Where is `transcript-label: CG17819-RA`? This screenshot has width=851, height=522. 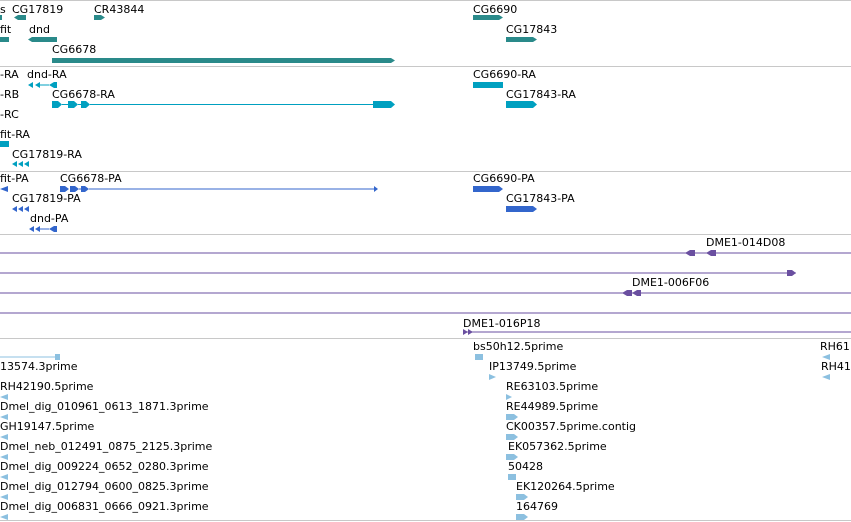
transcript-label: CG17819-RA is located at coordinates (47, 154).